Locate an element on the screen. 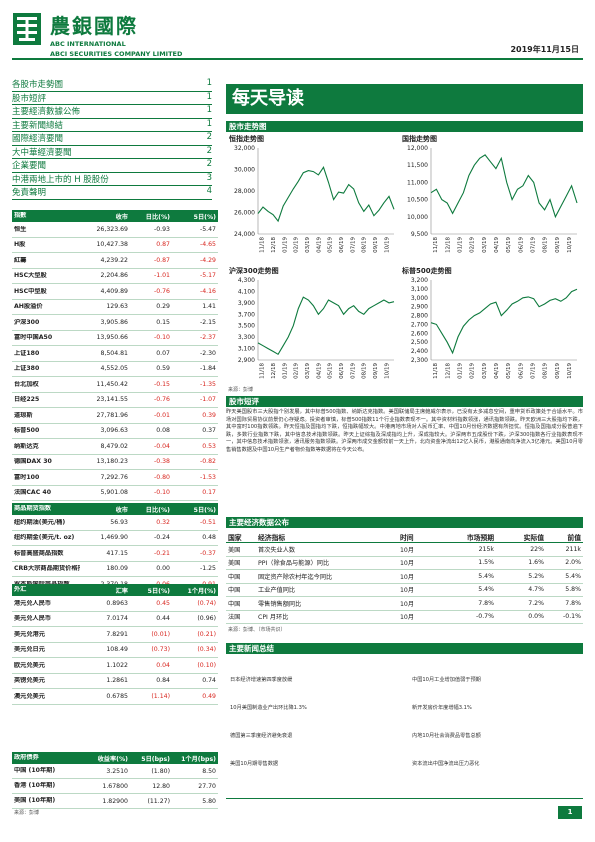  x-tick-label: 07/19 is located at coordinates (353, 245).